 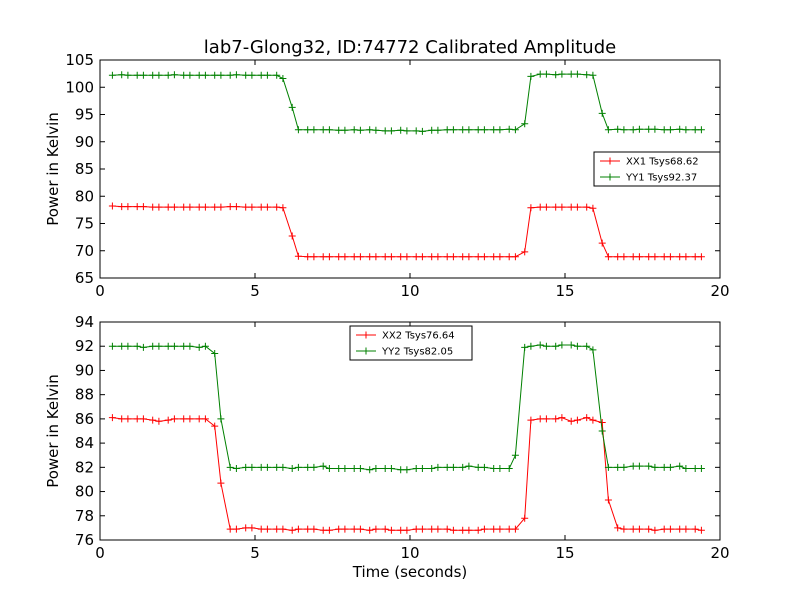 What do you see at coordinates (84, 346) in the screenshot?
I see `y-tick-label: 92` at bounding box center [84, 346].